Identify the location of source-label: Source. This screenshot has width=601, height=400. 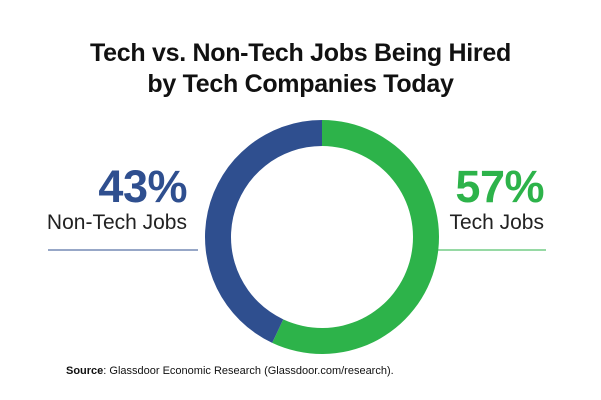
(85, 371).